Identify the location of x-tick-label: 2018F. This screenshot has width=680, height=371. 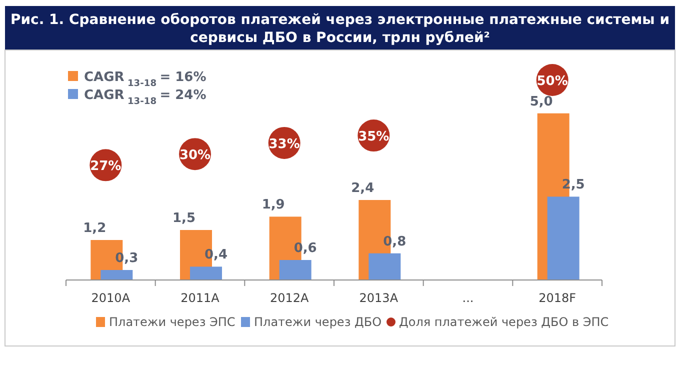
(557, 298).